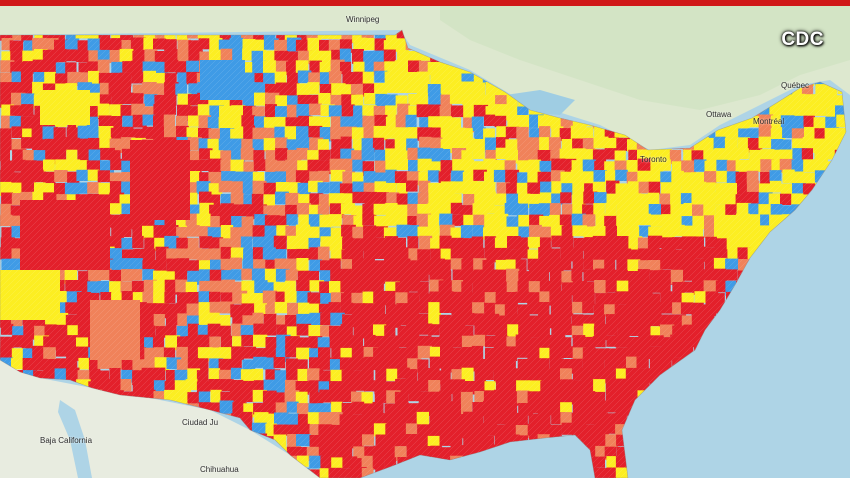  Describe the element at coordinates (645, 55) in the screenshot. I see `canada-forest` at that location.